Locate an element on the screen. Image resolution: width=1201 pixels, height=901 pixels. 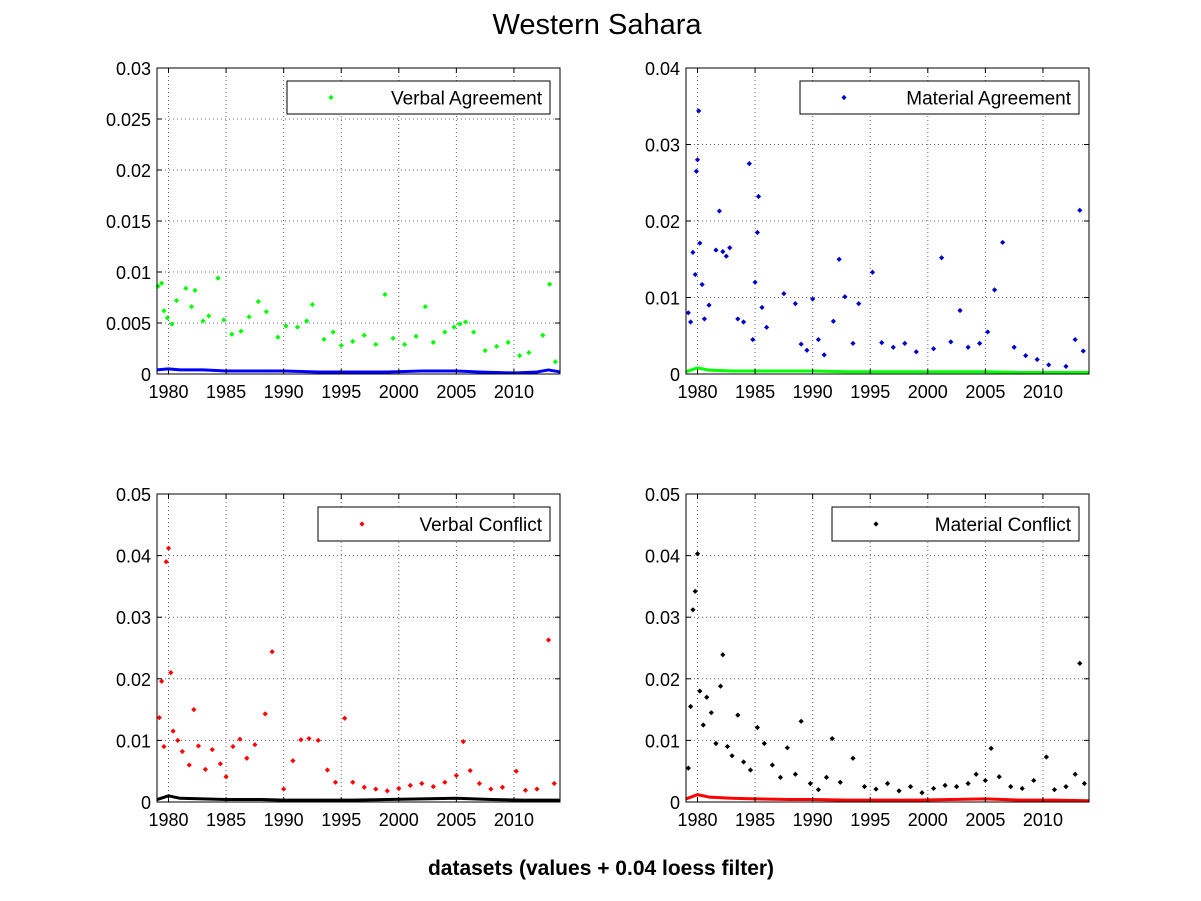
figure-title: Western Sahara is located at coordinates (597, 25).